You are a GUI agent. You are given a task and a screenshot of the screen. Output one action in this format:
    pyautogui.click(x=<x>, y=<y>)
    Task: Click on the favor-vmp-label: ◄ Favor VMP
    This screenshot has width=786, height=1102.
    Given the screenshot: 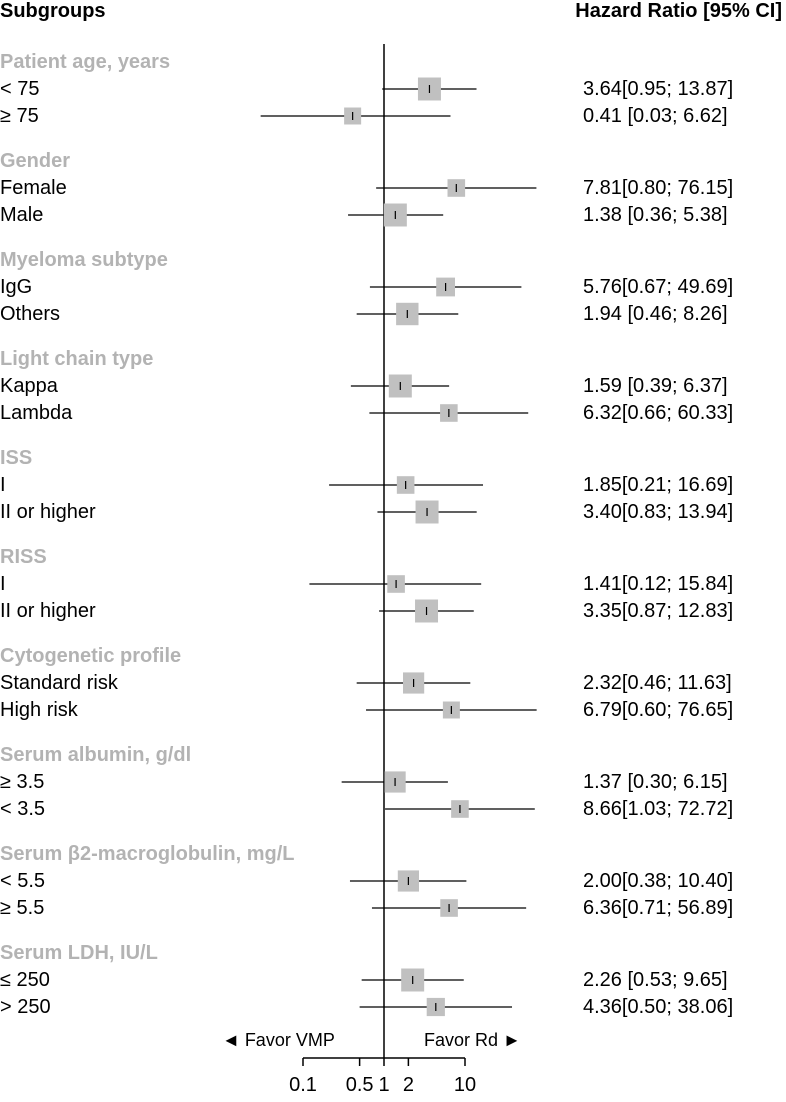 What is the action you would take?
    pyautogui.click(x=278, y=1040)
    